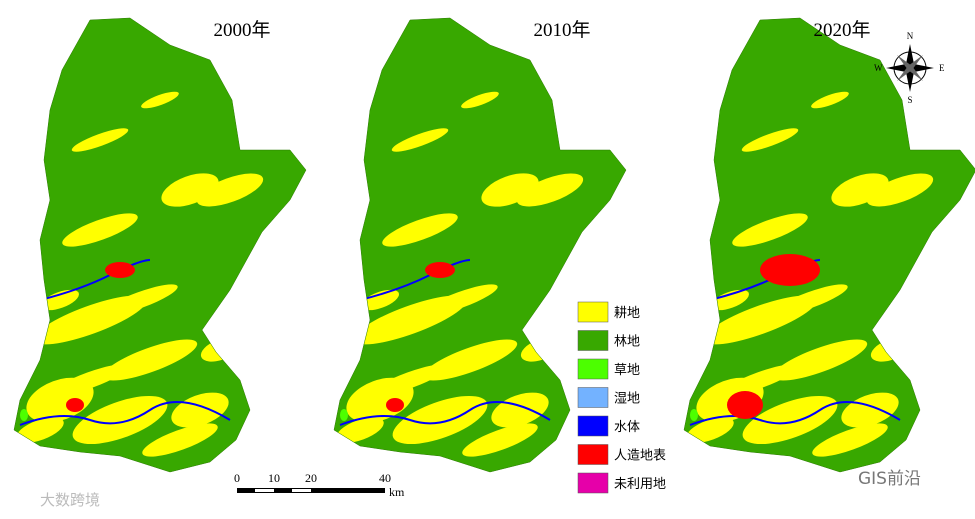  Describe the element at coordinates (237, 478) in the screenshot. I see `scale-label: 0` at that location.